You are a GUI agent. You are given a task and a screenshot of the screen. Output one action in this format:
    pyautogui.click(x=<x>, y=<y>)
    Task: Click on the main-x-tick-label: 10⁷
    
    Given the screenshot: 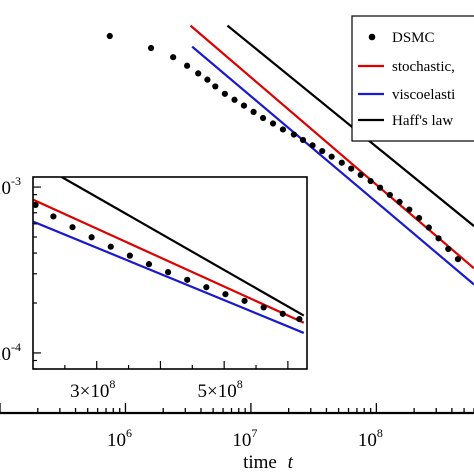 What is the action you would take?
    pyautogui.click(x=244, y=438)
    